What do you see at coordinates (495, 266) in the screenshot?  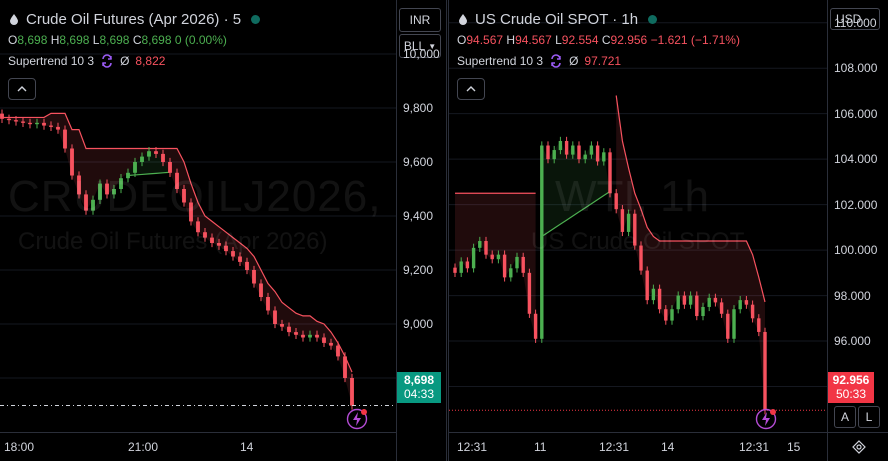 I see `supertrend-fill` at bounding box center [495, 266].